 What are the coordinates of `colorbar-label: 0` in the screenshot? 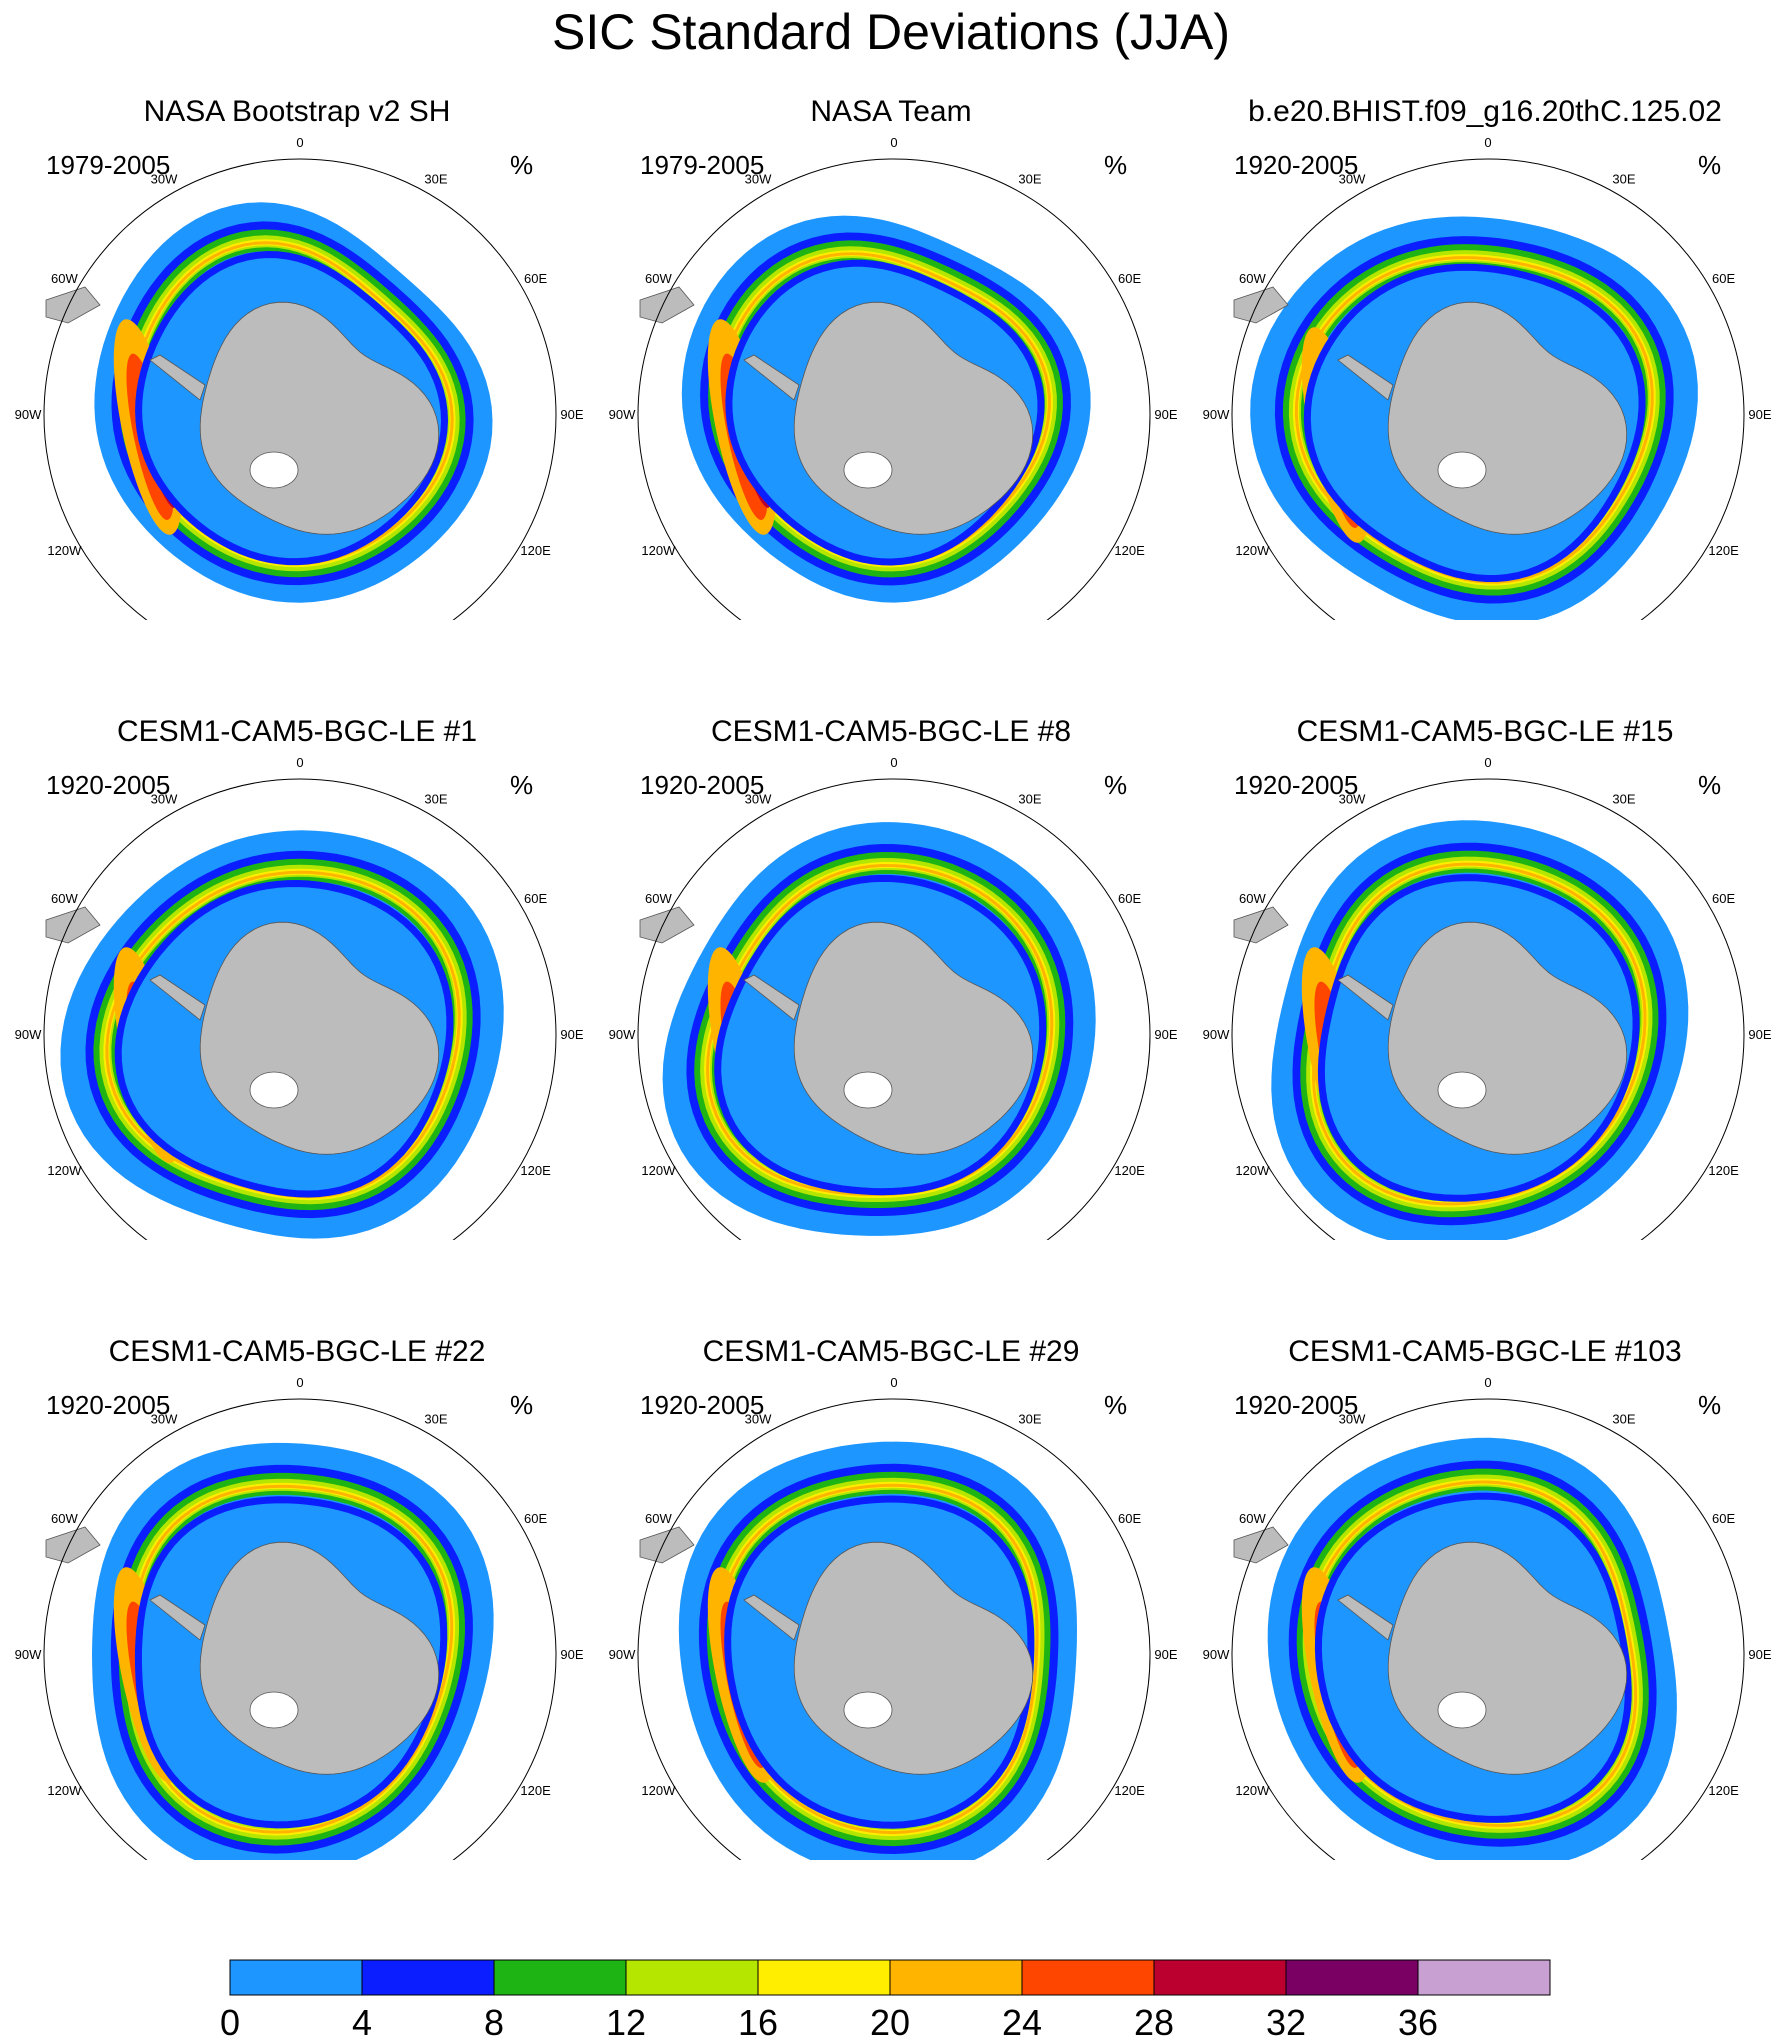 It's located at (230, 2022).